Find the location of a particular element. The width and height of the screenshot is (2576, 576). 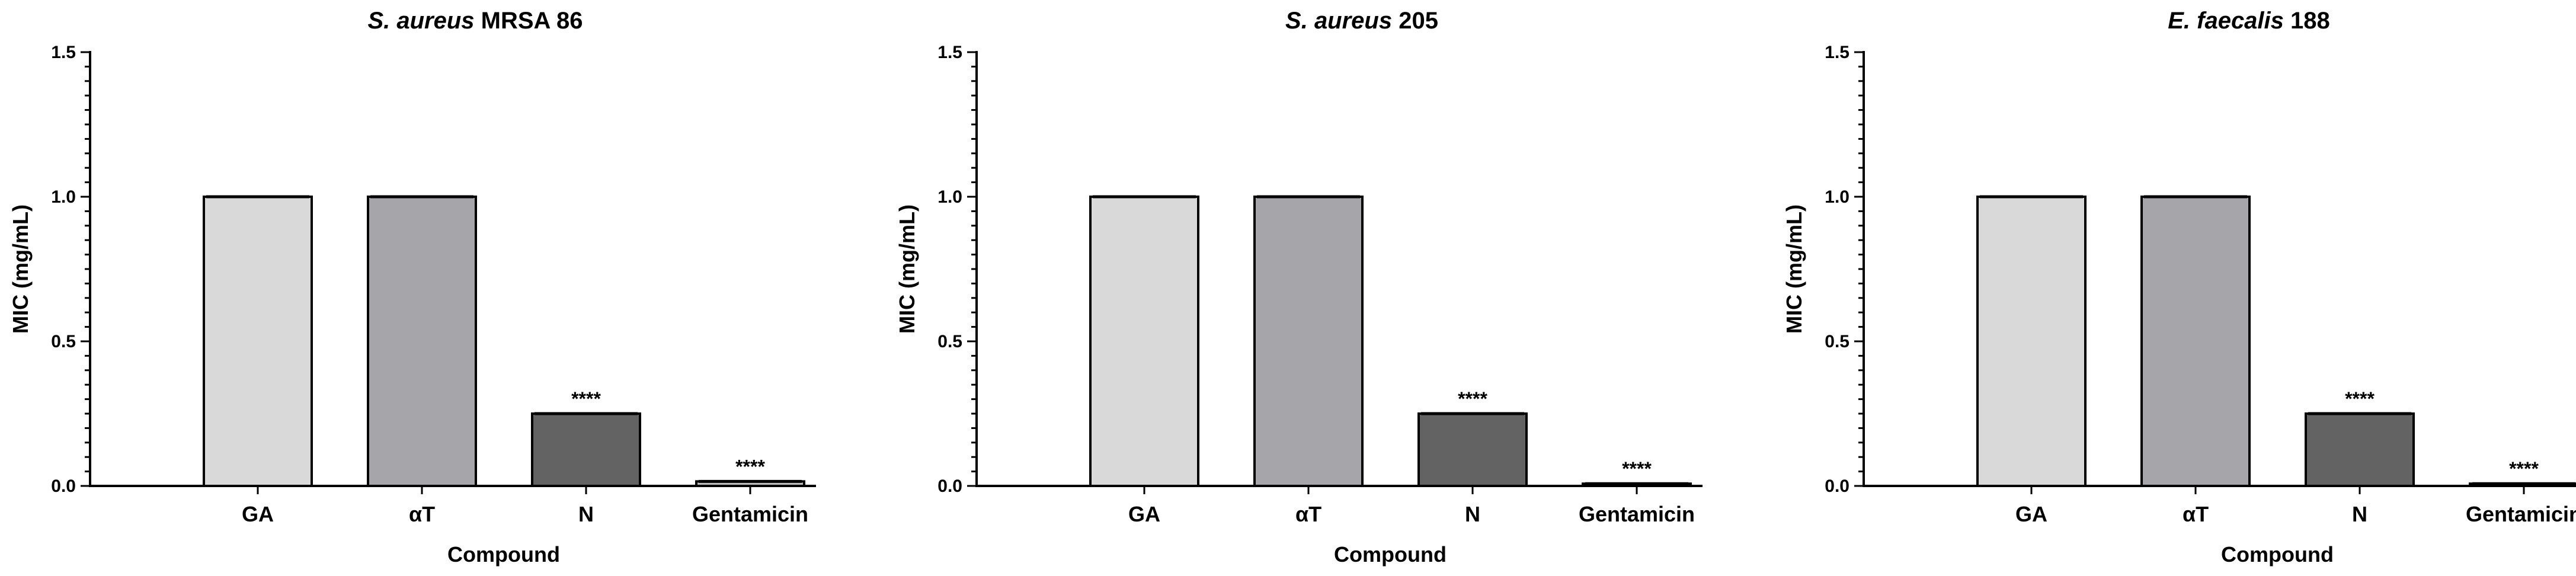

chart-title: S. aureus MRSA 86 is located at coordinates (475, 21).